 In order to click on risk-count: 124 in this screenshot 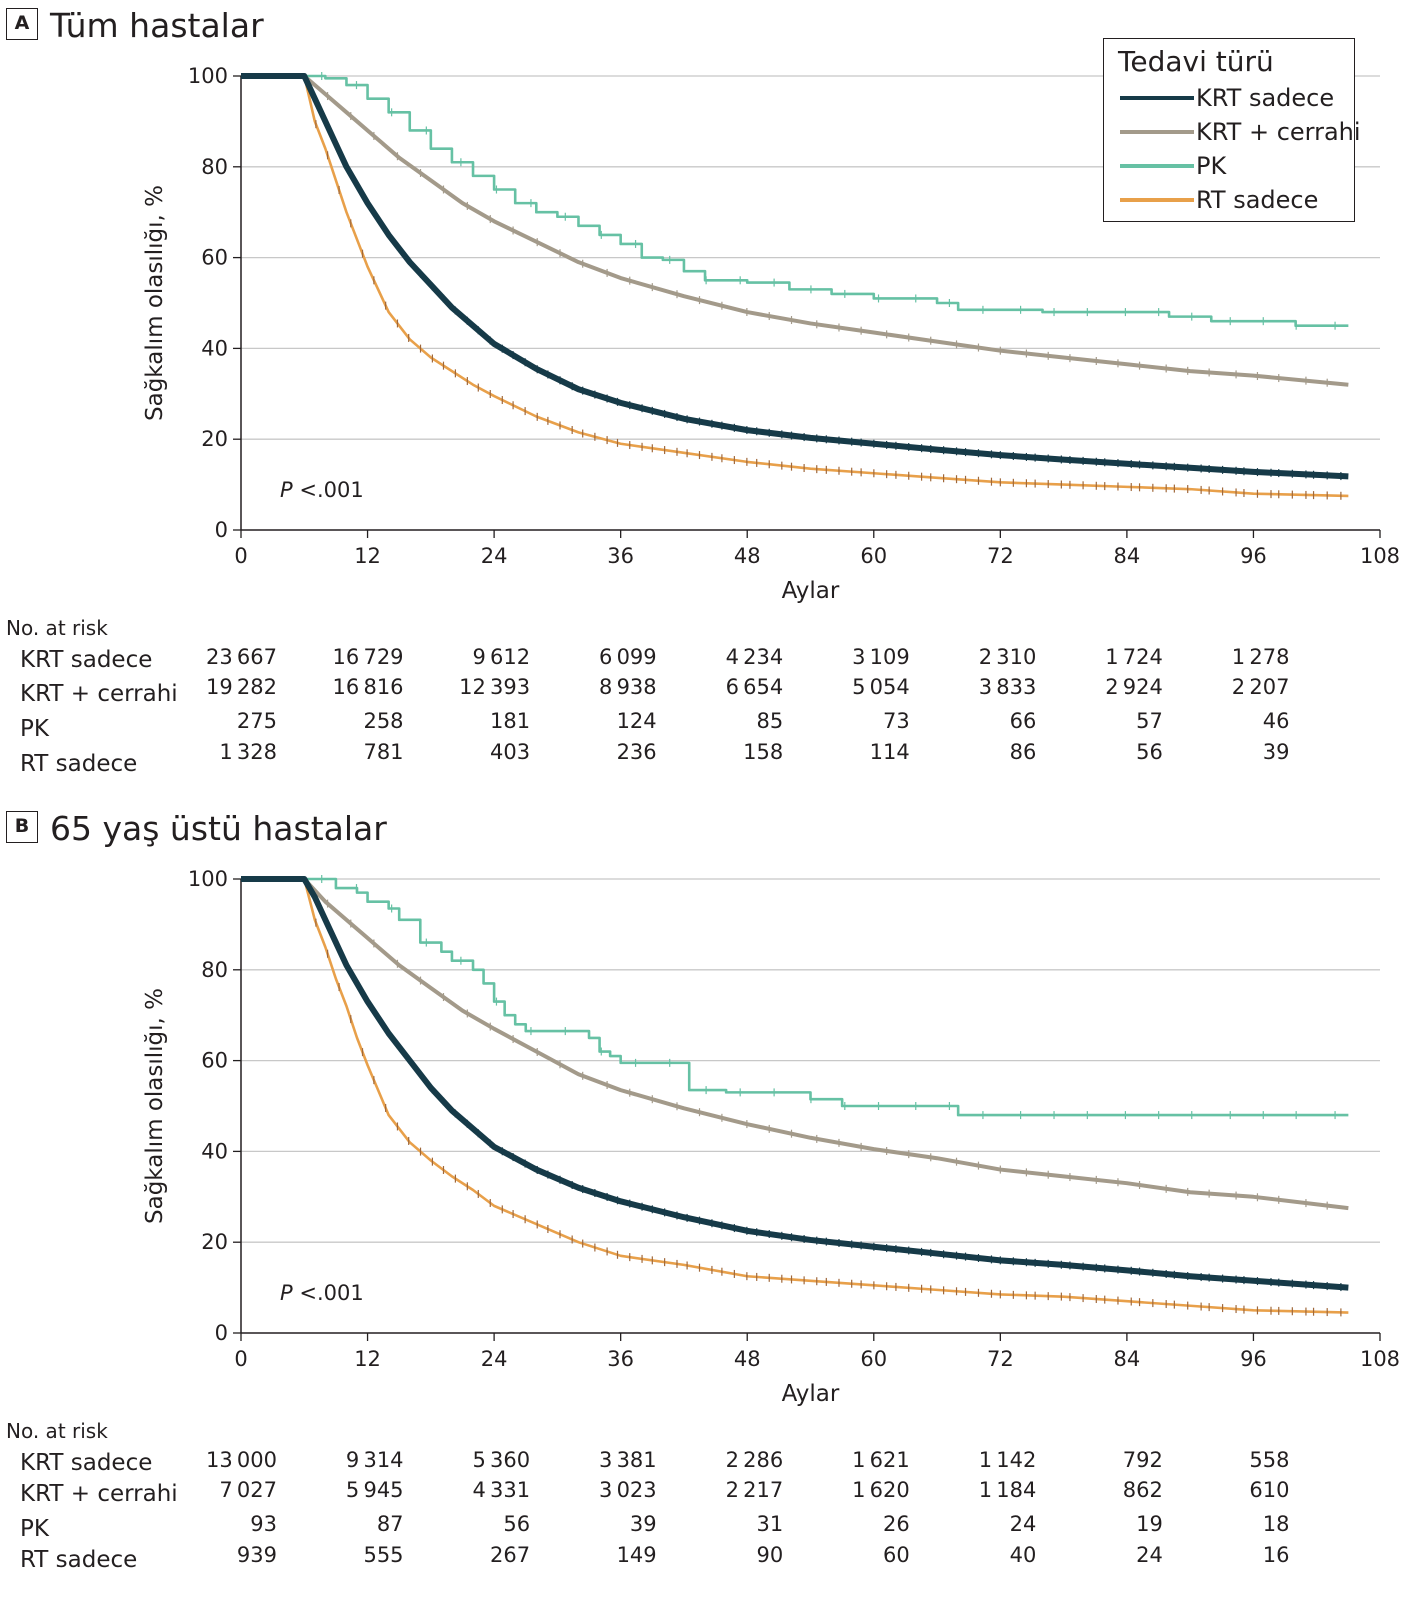, I will do `click(636, 721)`.